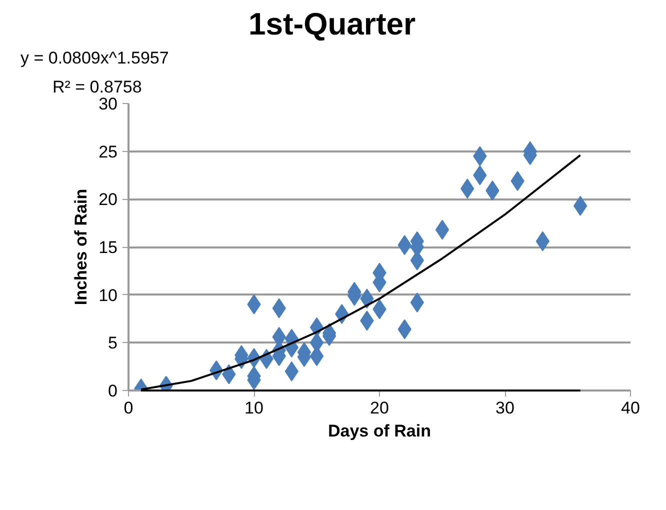  What do you see at coordinates (113, 391) in the screenshot?
I see `y-tick-label: 0` at bounding box center [113, 391].